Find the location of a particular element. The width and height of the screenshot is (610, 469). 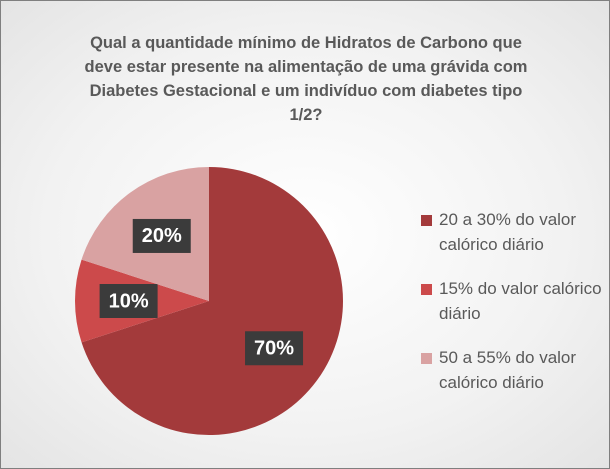

legend-label: 50 a 55% do valor calórico diário is located at coordinates (508, 370).